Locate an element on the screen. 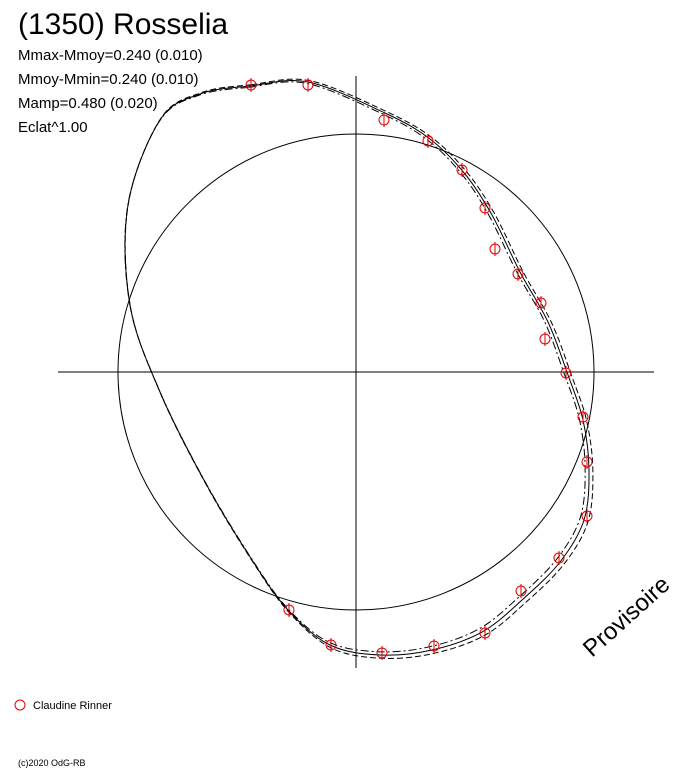  legend-label: Claudine Rinner is located at coordinates (72, 706).